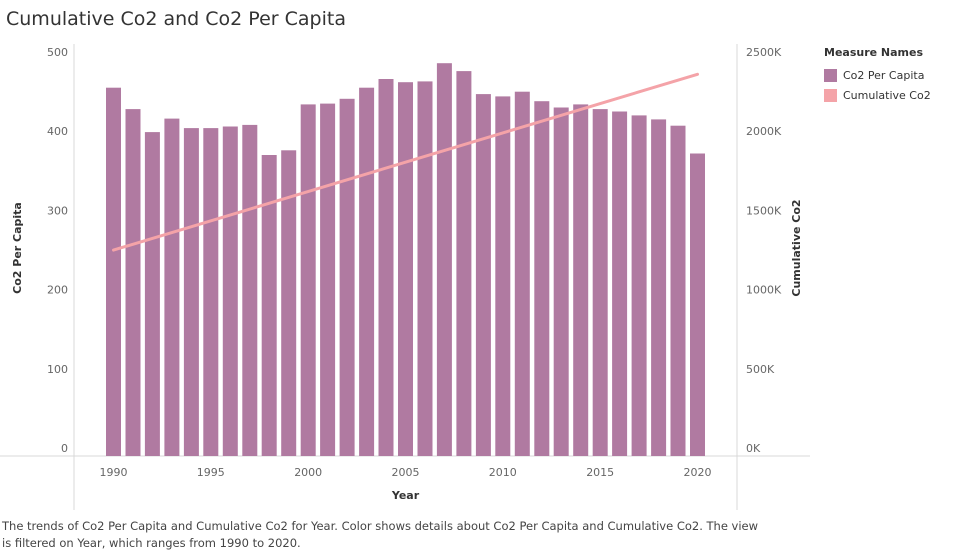 This screenshot has height=554, width=963. What do you see at coordinates (405, 269) in the screenshot?
I see `bar-2005` at bounding box center [405, 269].